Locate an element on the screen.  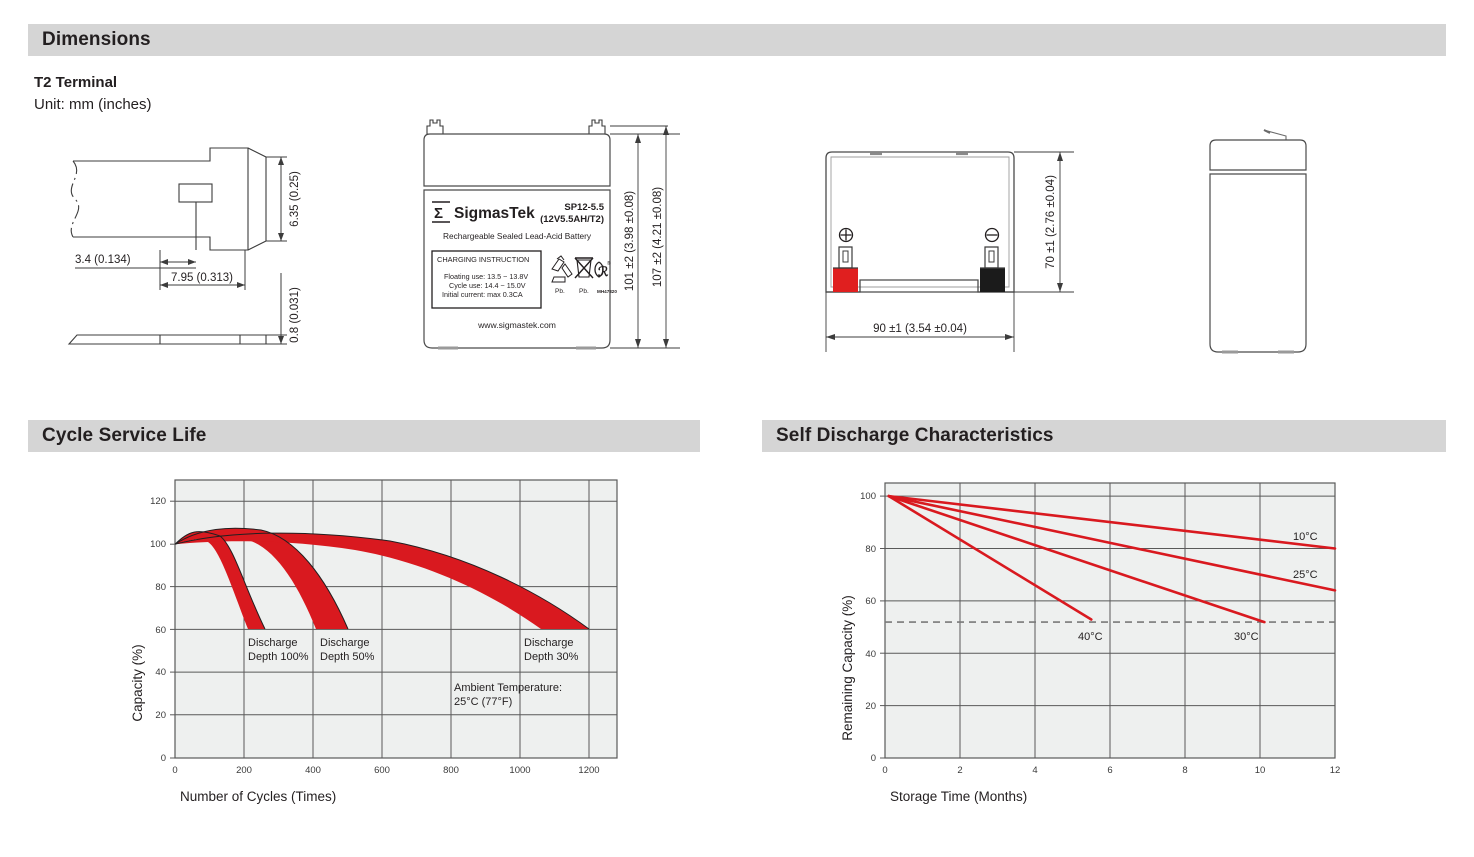
annotation-ambient-line2: 25°C (77°F) is located at coordinates (483, 702).